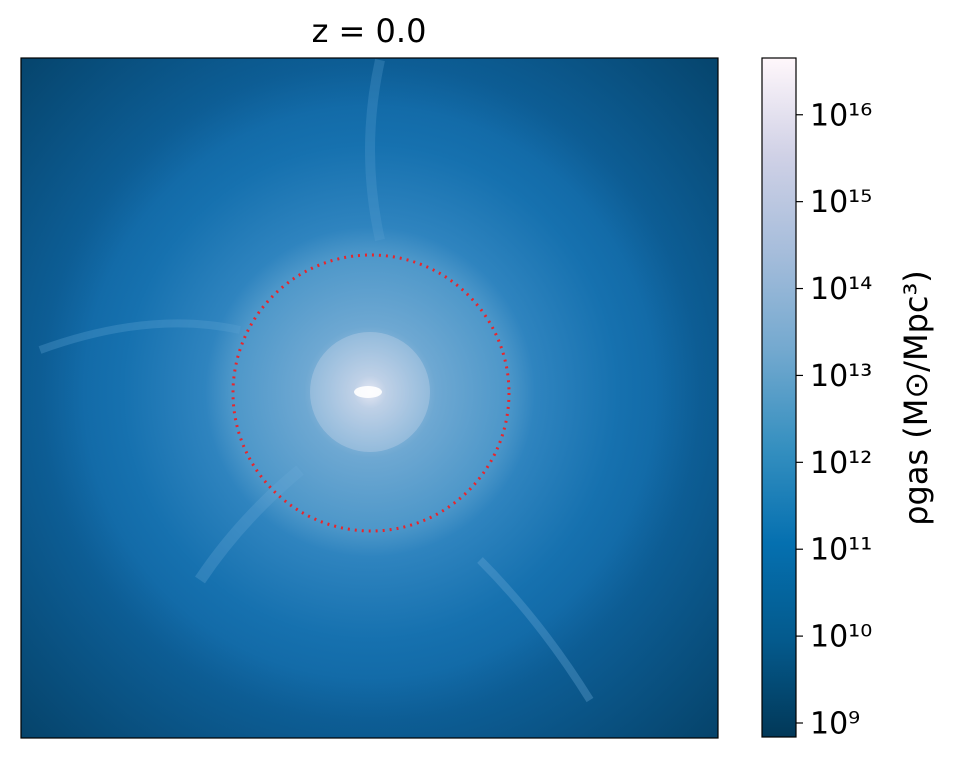 The height and width of the screenshot is (772, 960). What do you see at coordinates (841, 550) in the screenshot?
I see `colorbar-tick-label: 10¹¹` at bounding box center [841, 550].